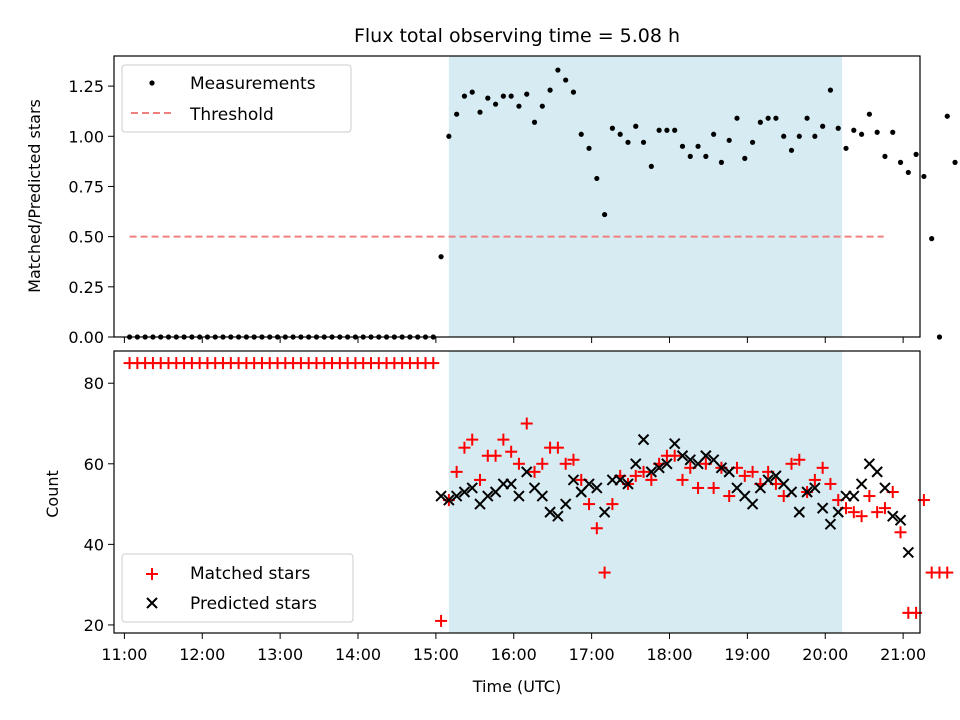 This screenshot has width=960, height=720. I want to click on y-tick-label: 0.25, so click(86, 287).